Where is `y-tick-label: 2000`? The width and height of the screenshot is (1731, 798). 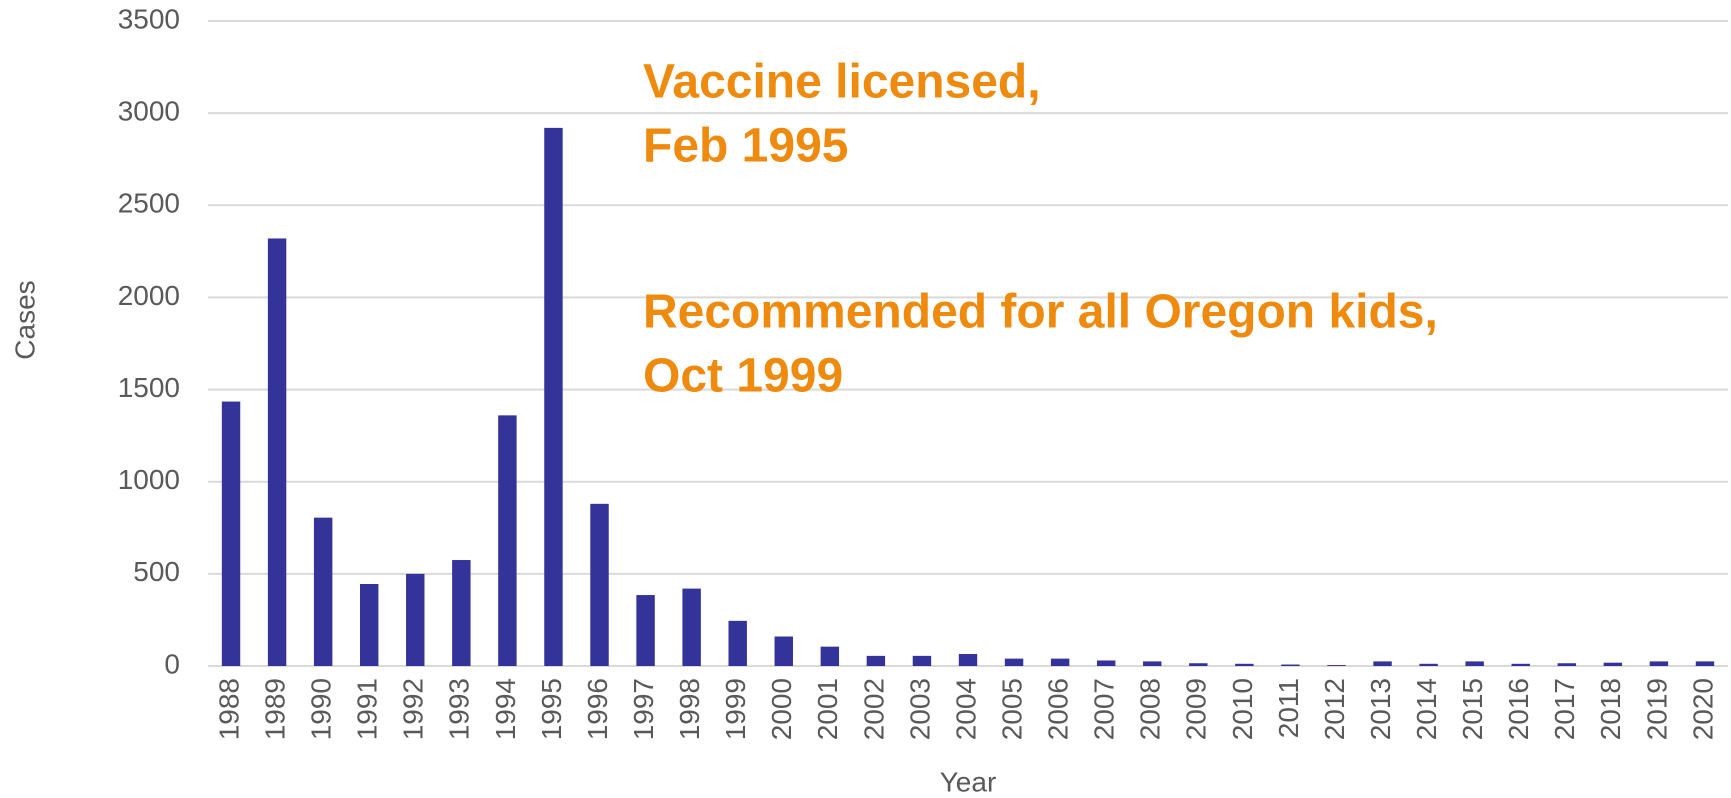 y-tick-label: 2000 is located at coordinates (149, 295).